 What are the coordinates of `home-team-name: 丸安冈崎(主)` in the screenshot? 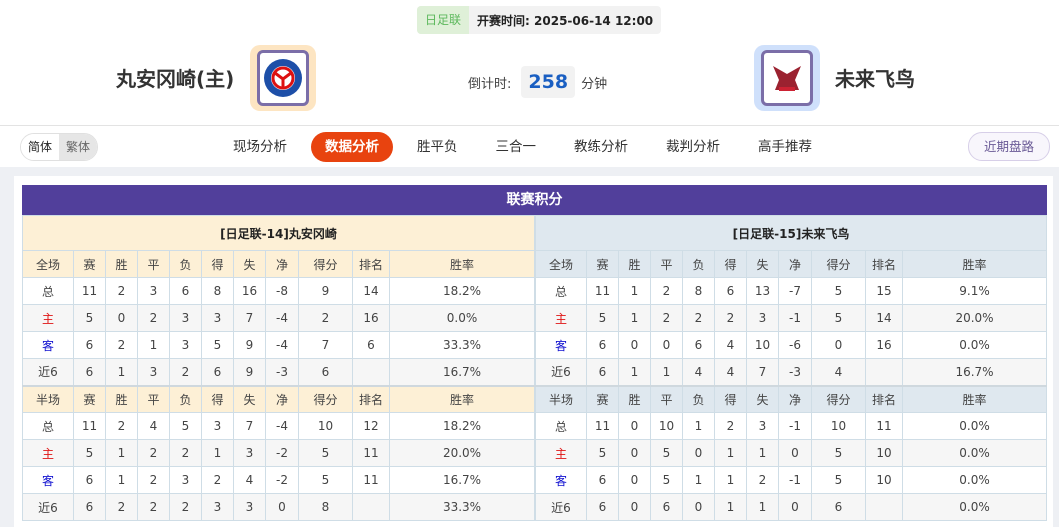 It's located at (175, 79).